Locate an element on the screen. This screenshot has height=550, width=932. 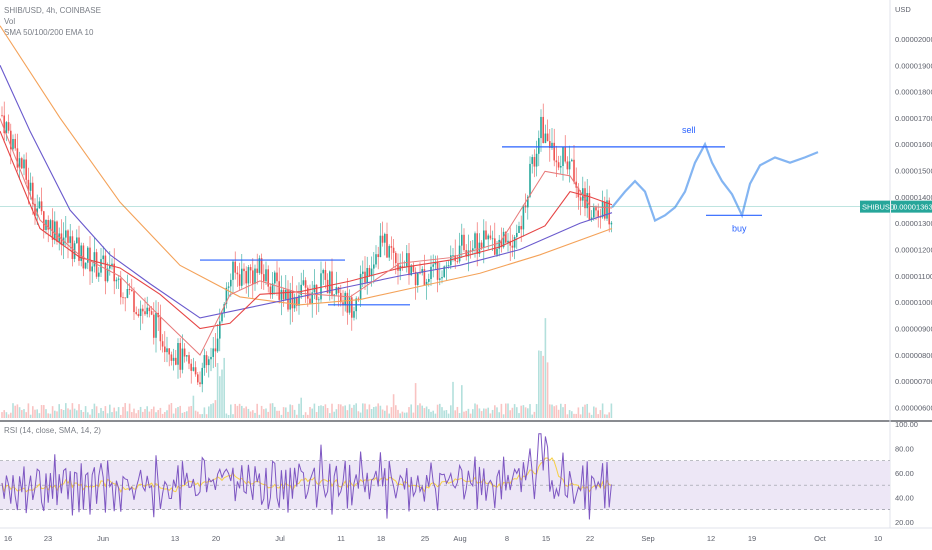
price-tick-label: 0.00001900 is located at coordinates (913, 65).